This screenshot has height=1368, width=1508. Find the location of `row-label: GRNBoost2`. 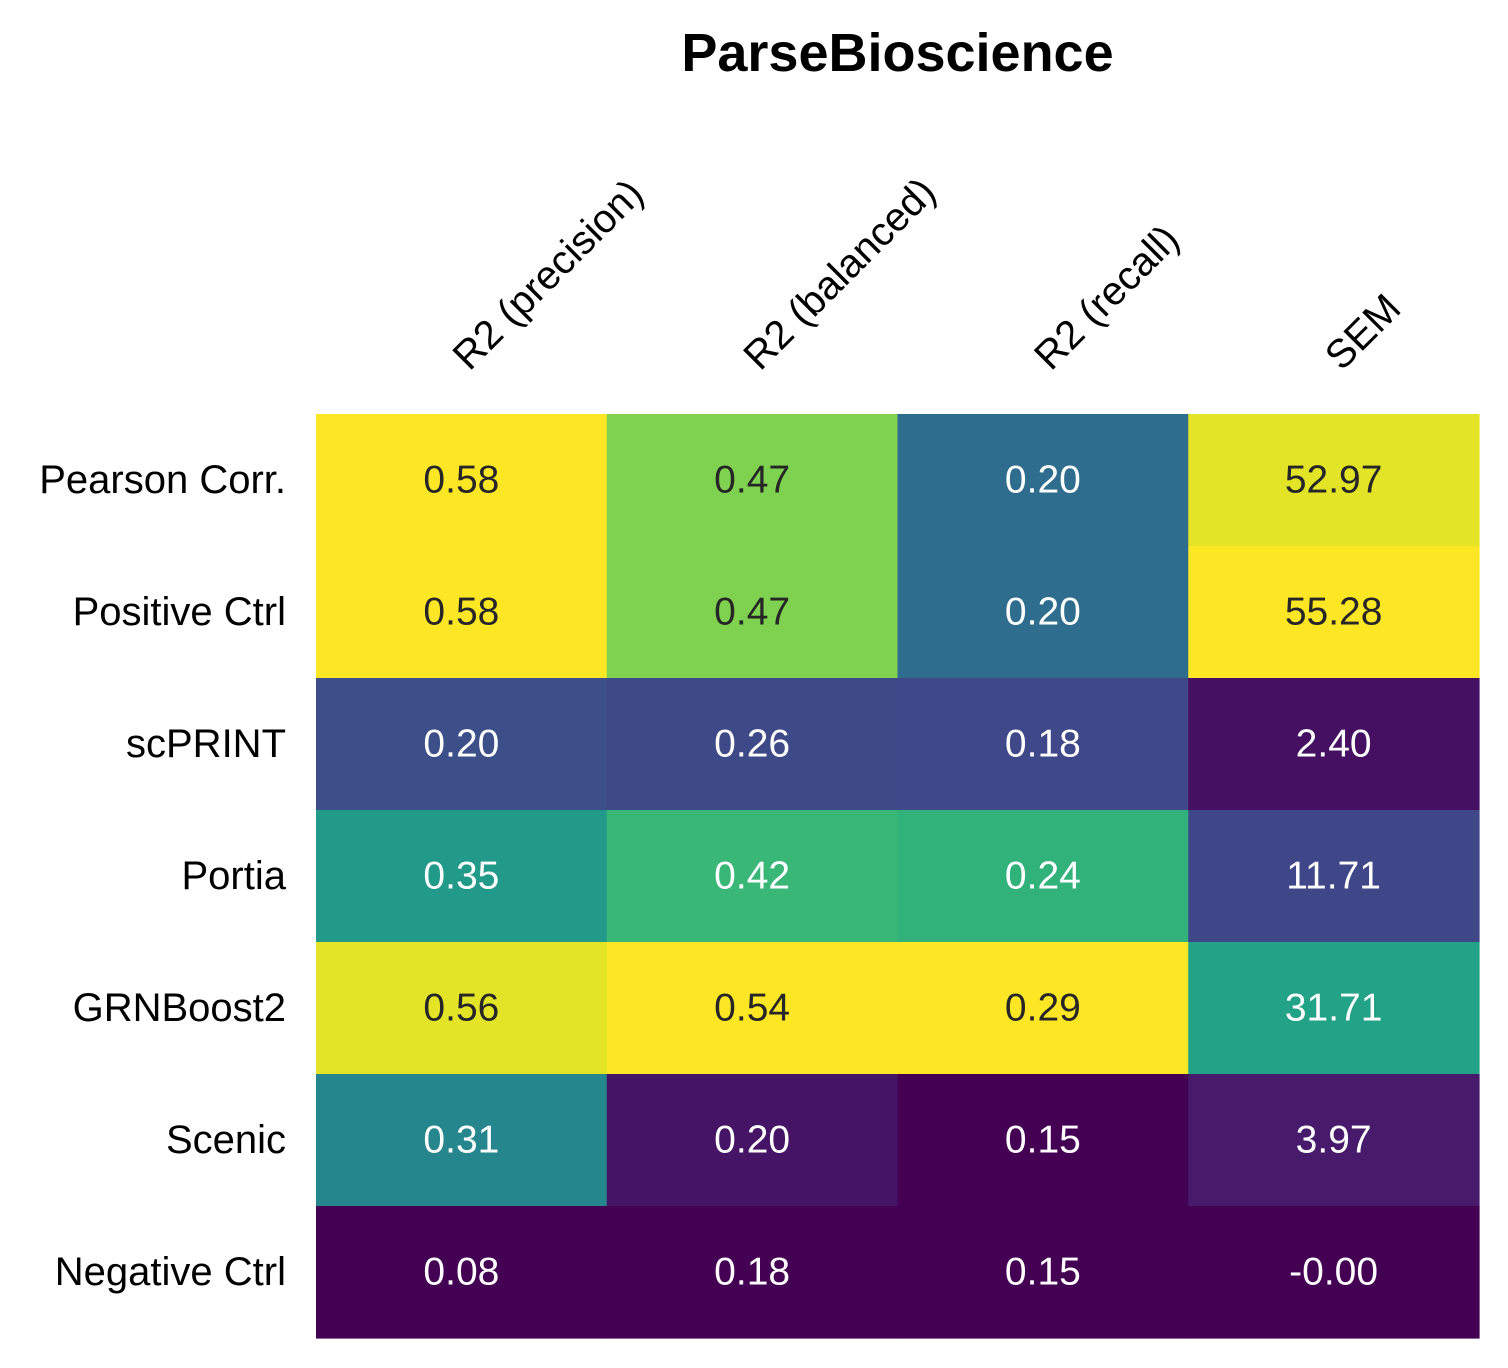

row-label: GRNBoost2 is located at coordinates (179, 1008).